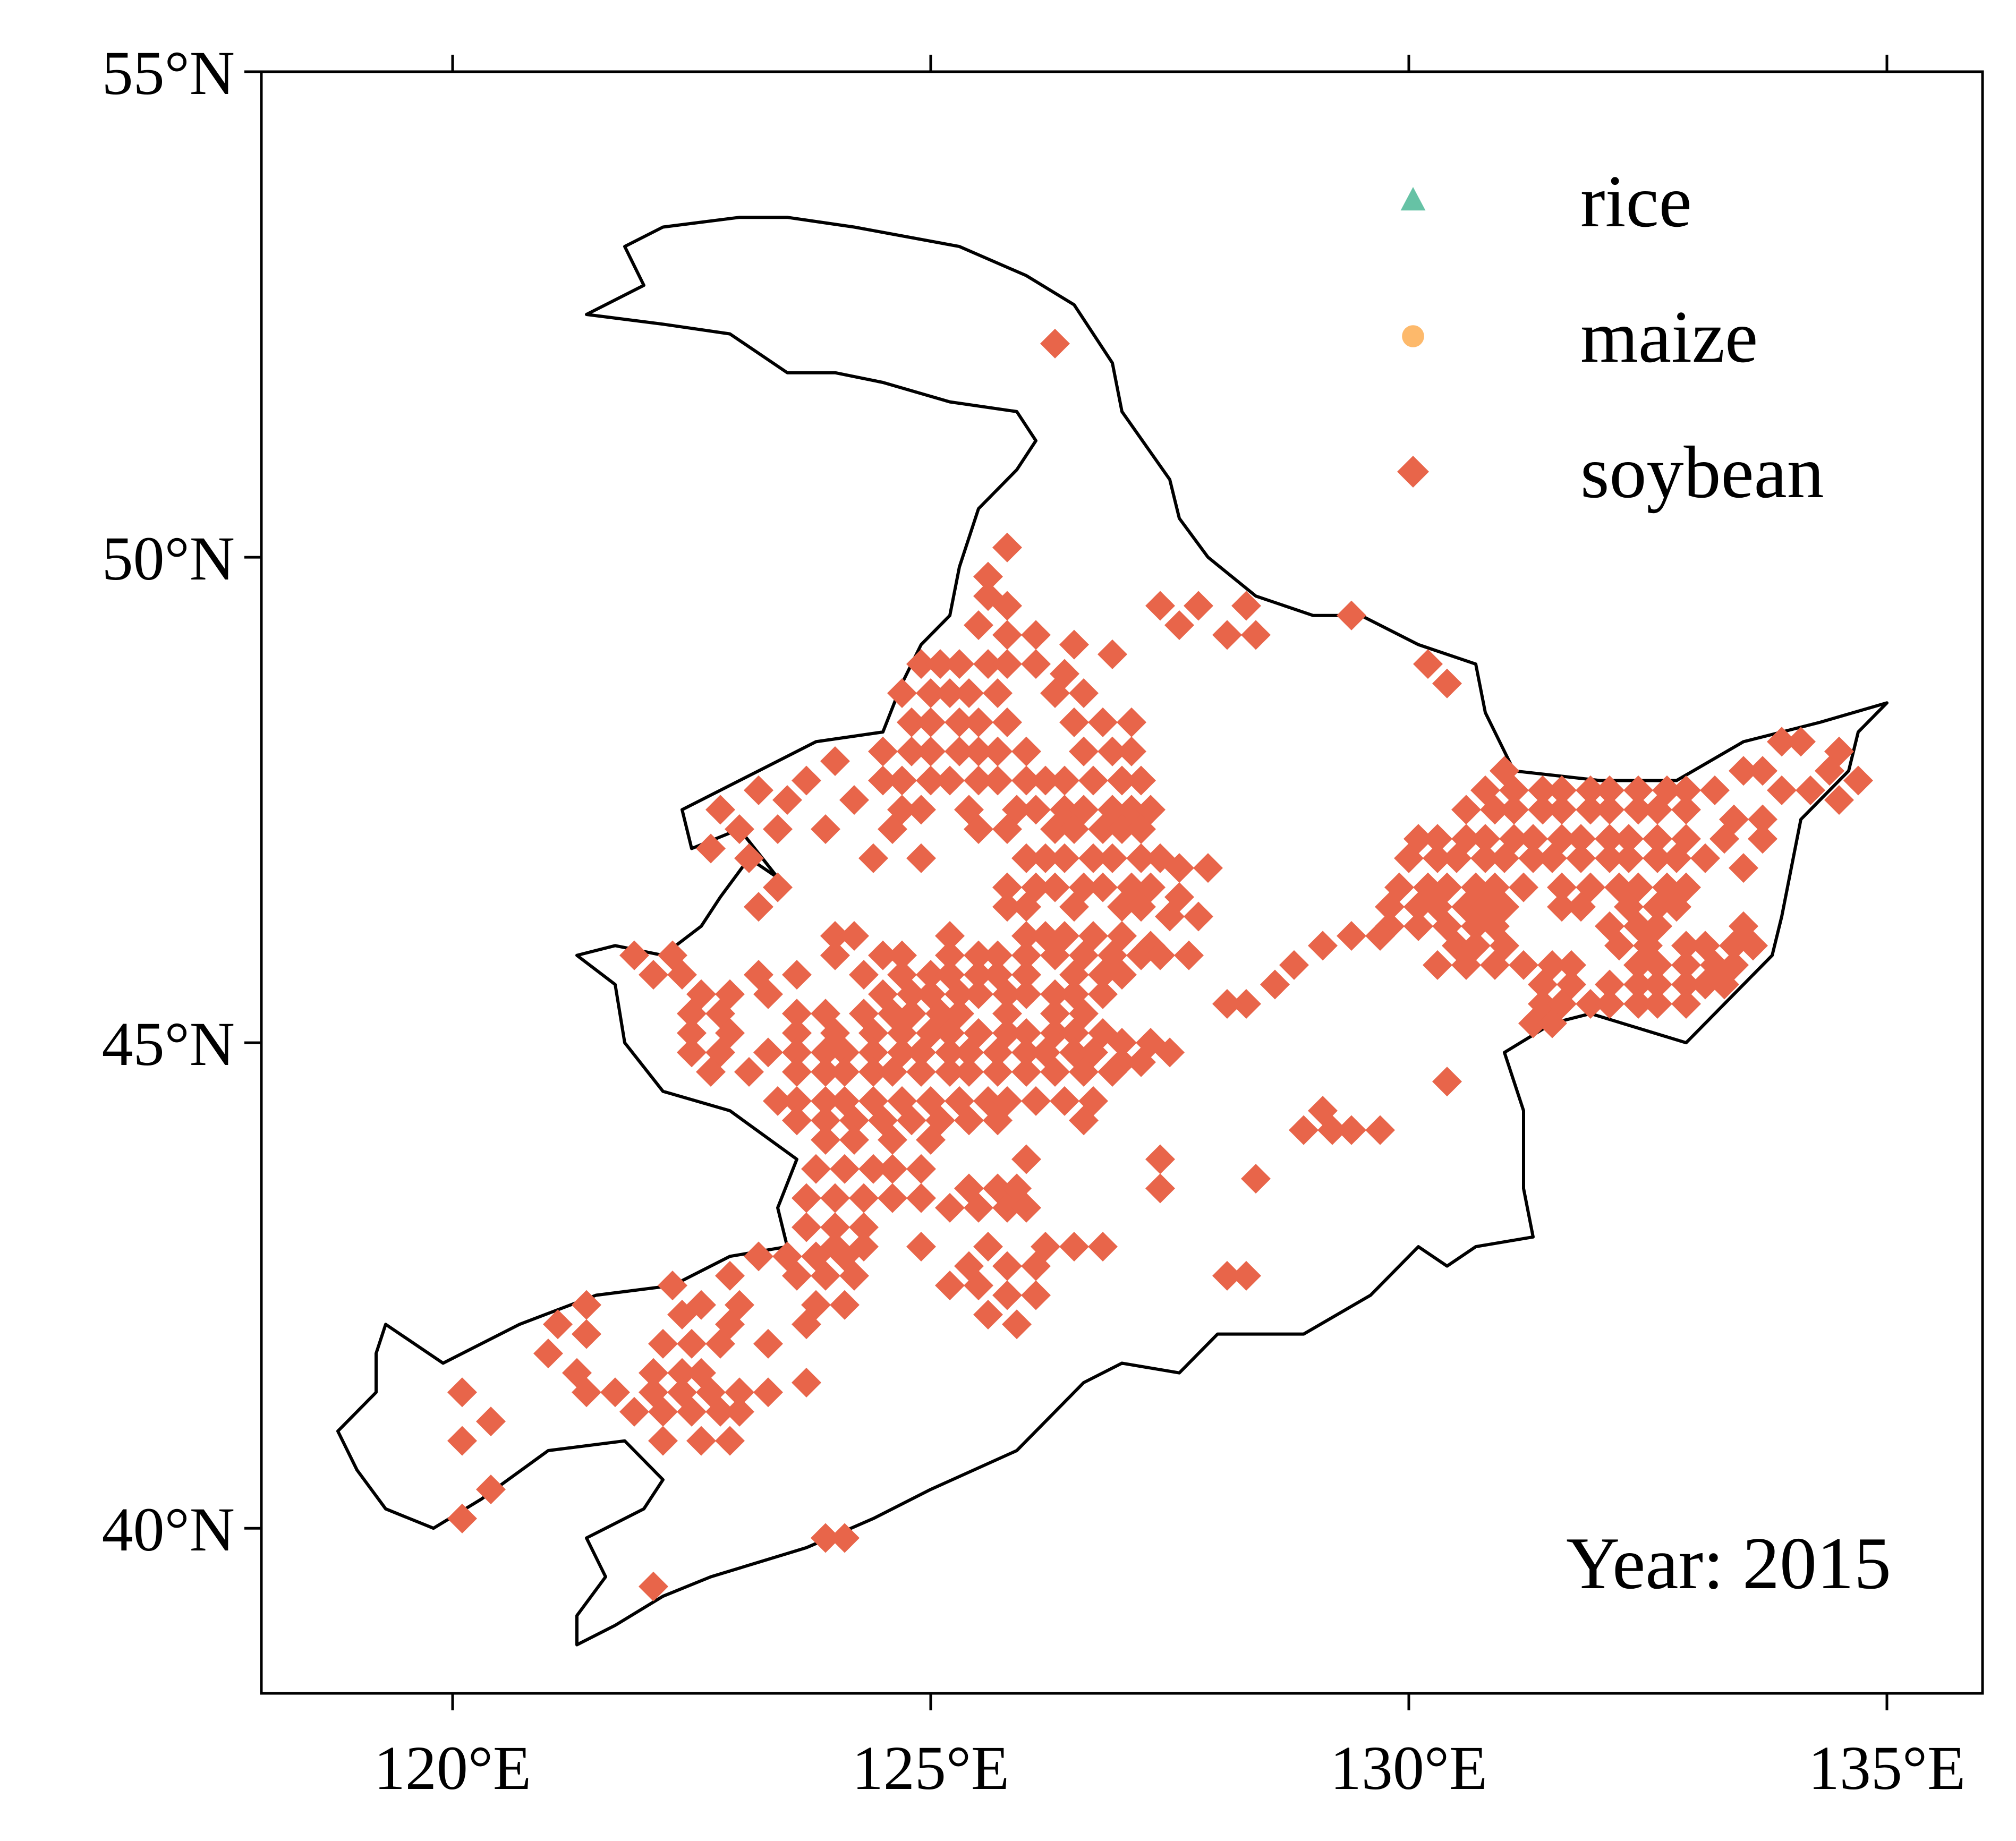  Describe the element at coordinates (453, 1768) in the screenshot. I see `x-tick-label: 120°E` at that location.